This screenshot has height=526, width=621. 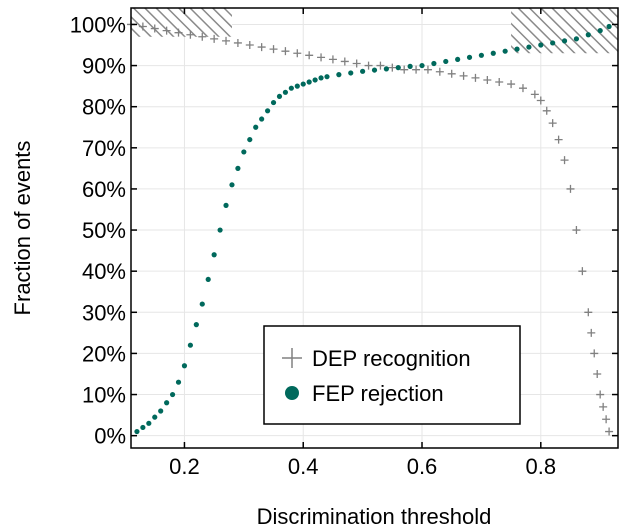 What do you see at coordinates (303, 466) in the screenshot?
I see `x-tick-label-1: 0.4` at bounding box center [303, 466].